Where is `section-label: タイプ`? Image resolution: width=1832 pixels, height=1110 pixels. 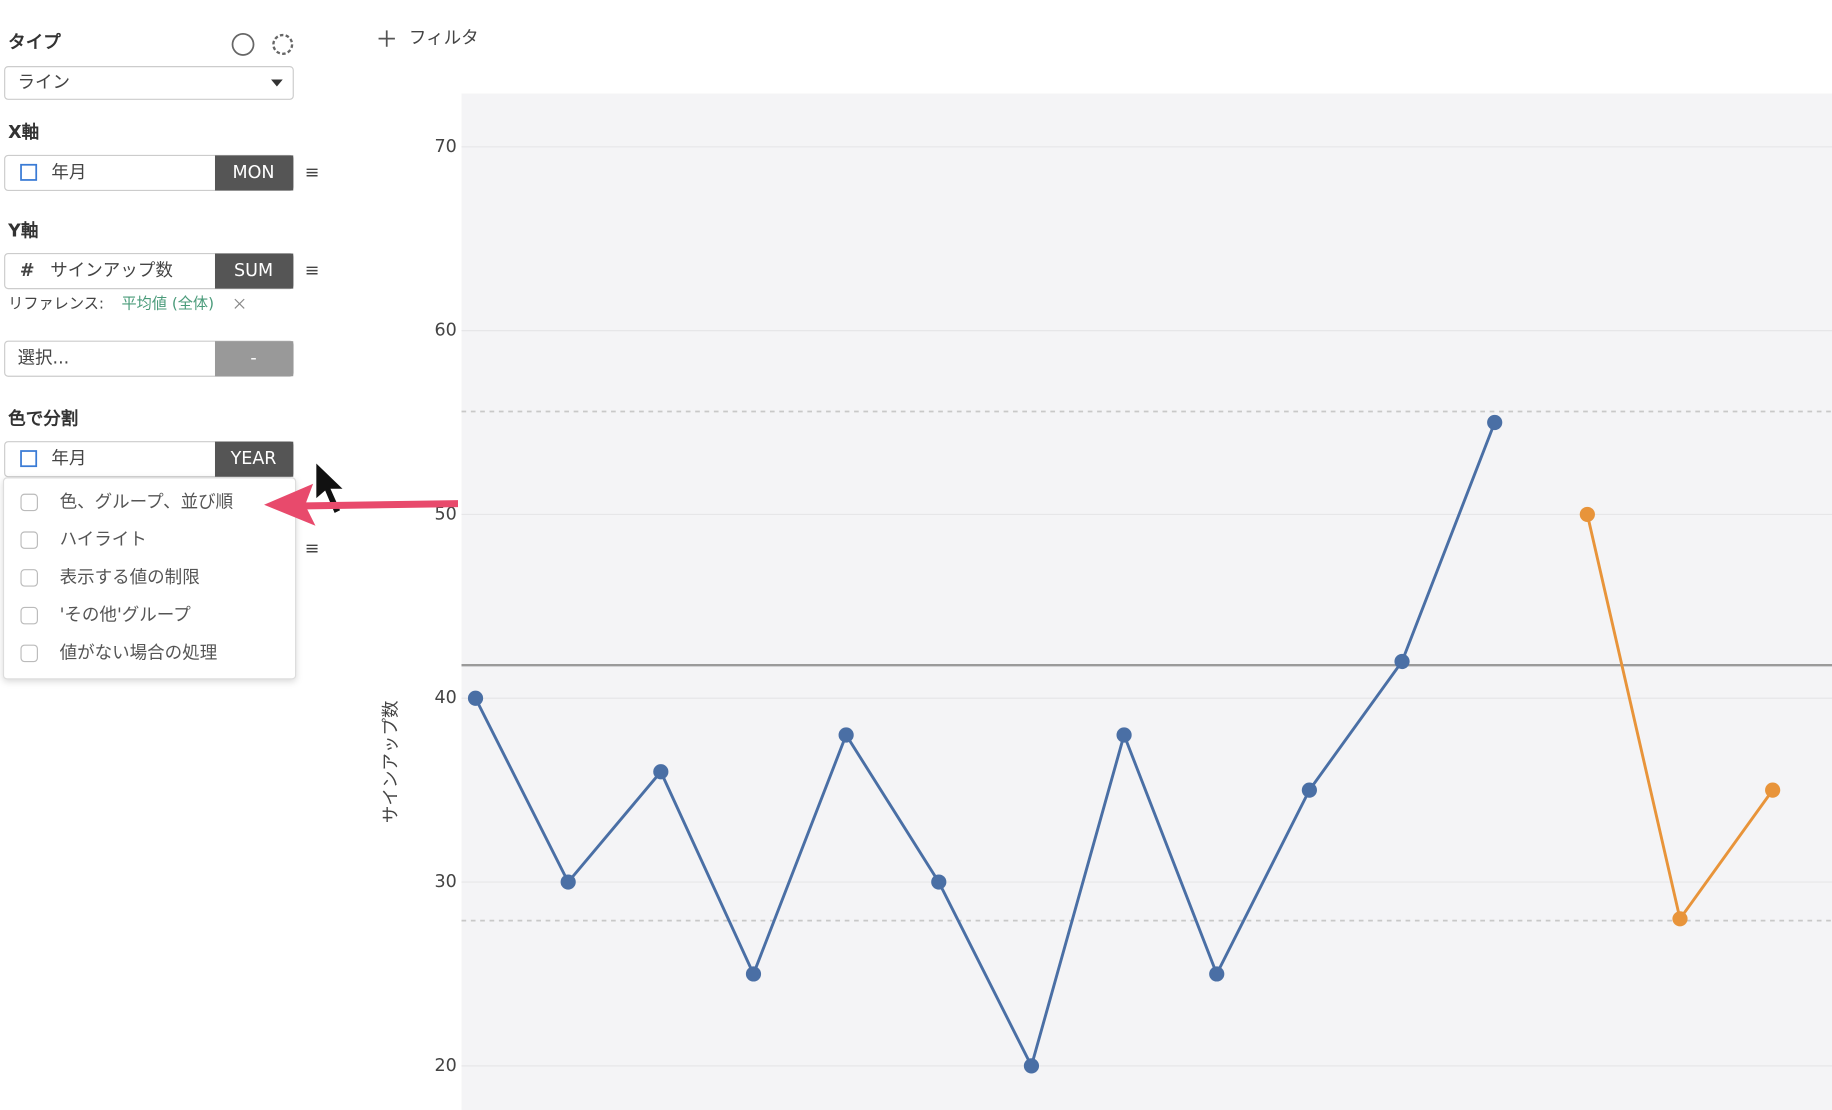 section-label: タイプ is located at coordinates (34, 42).